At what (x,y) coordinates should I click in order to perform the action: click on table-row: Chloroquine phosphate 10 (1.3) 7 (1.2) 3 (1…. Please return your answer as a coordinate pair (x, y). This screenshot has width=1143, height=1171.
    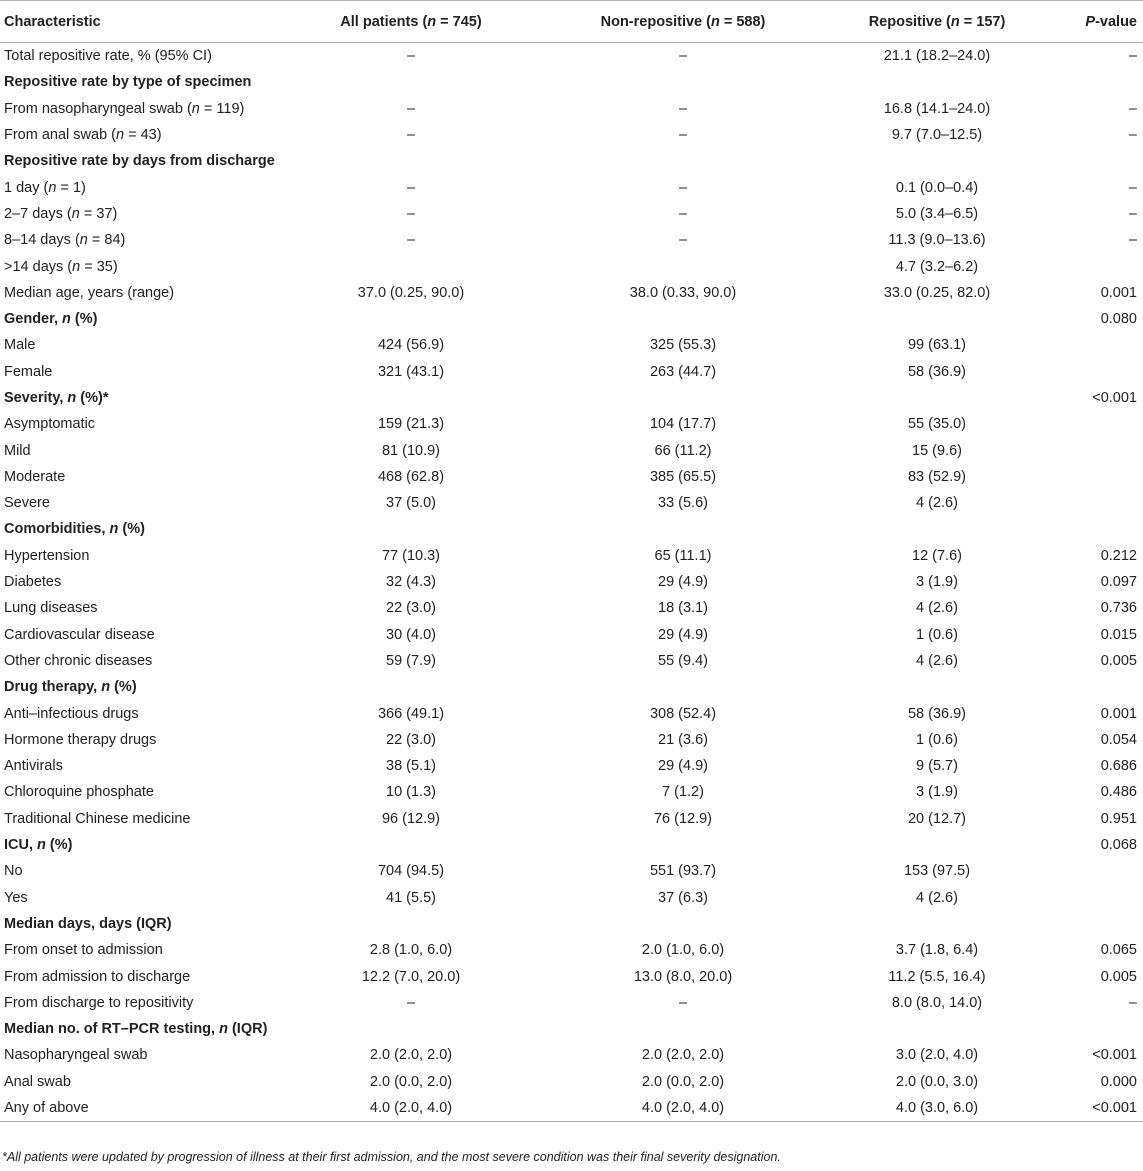
    Looking at the image, I should click on (571, 792).